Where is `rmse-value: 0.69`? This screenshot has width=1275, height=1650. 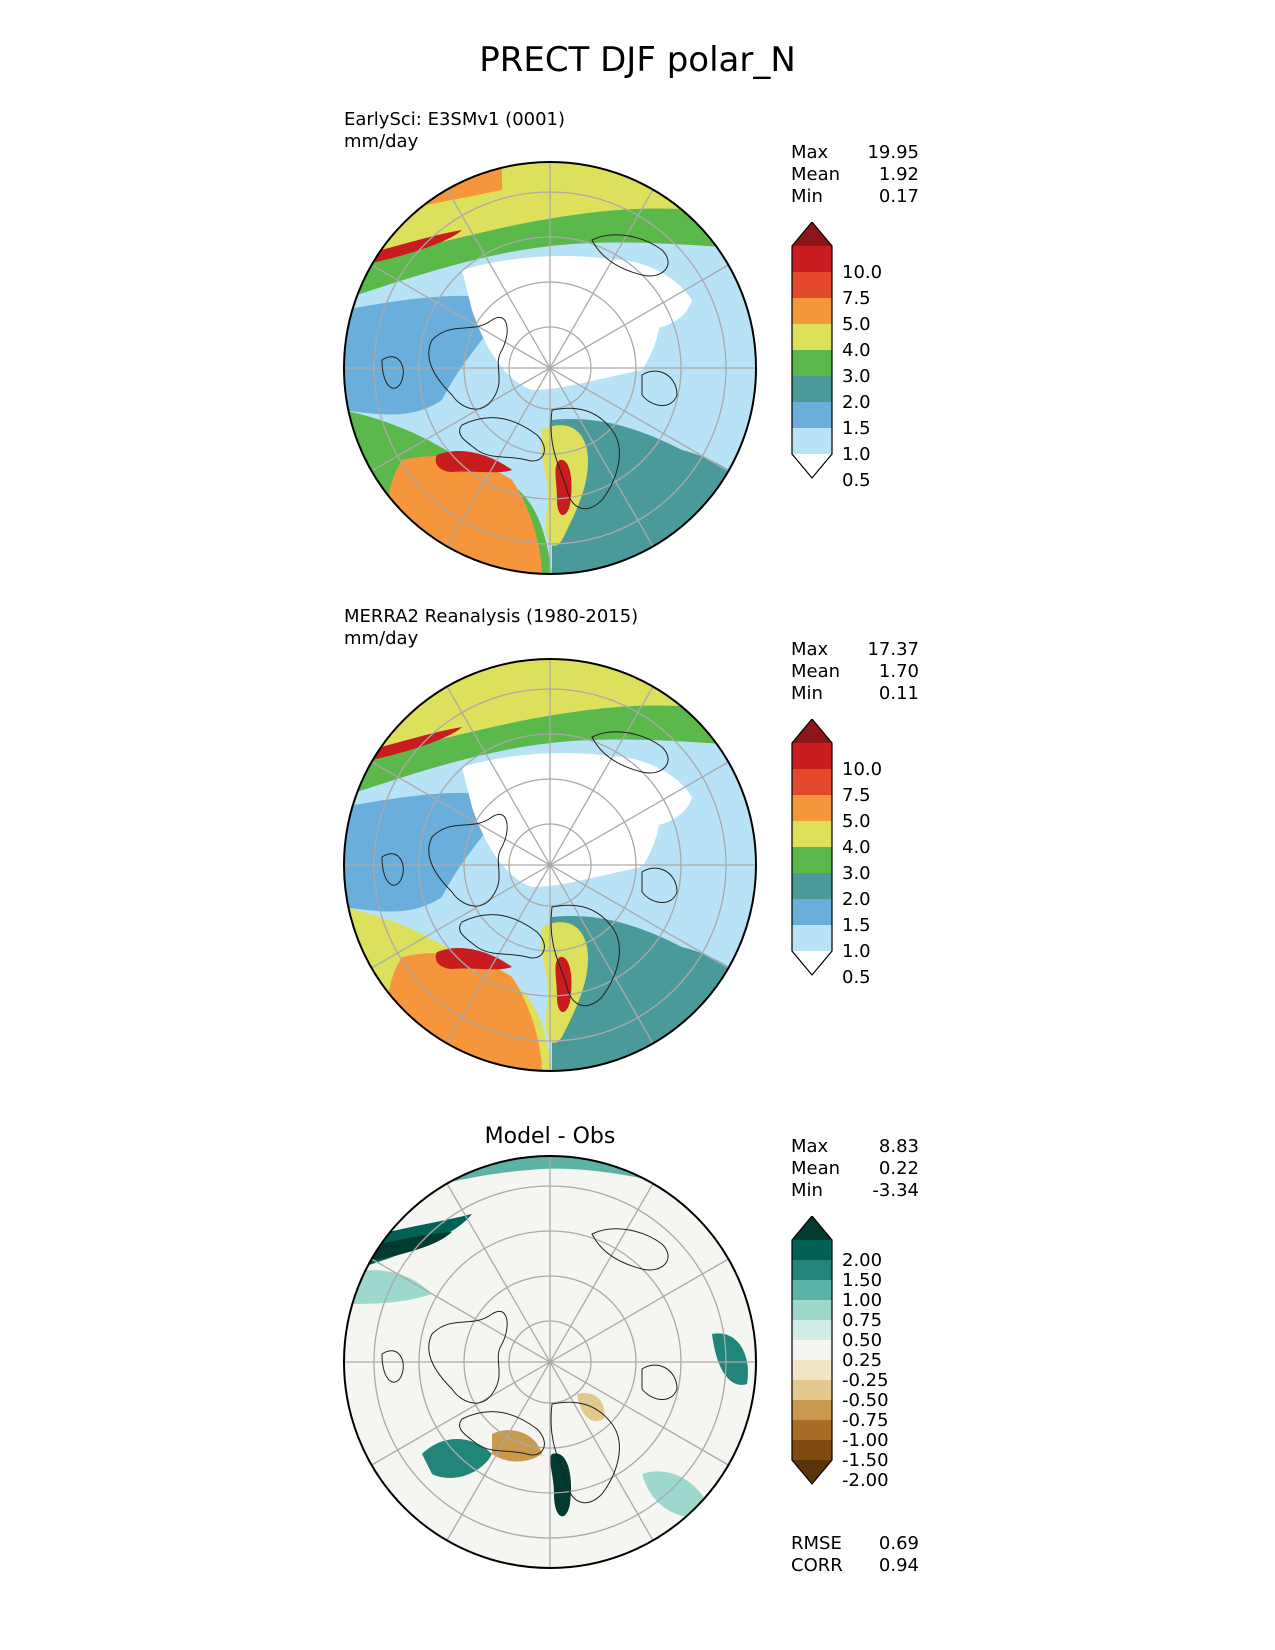 rmse-value: 0.69 is located at coordinates (898, 1543).